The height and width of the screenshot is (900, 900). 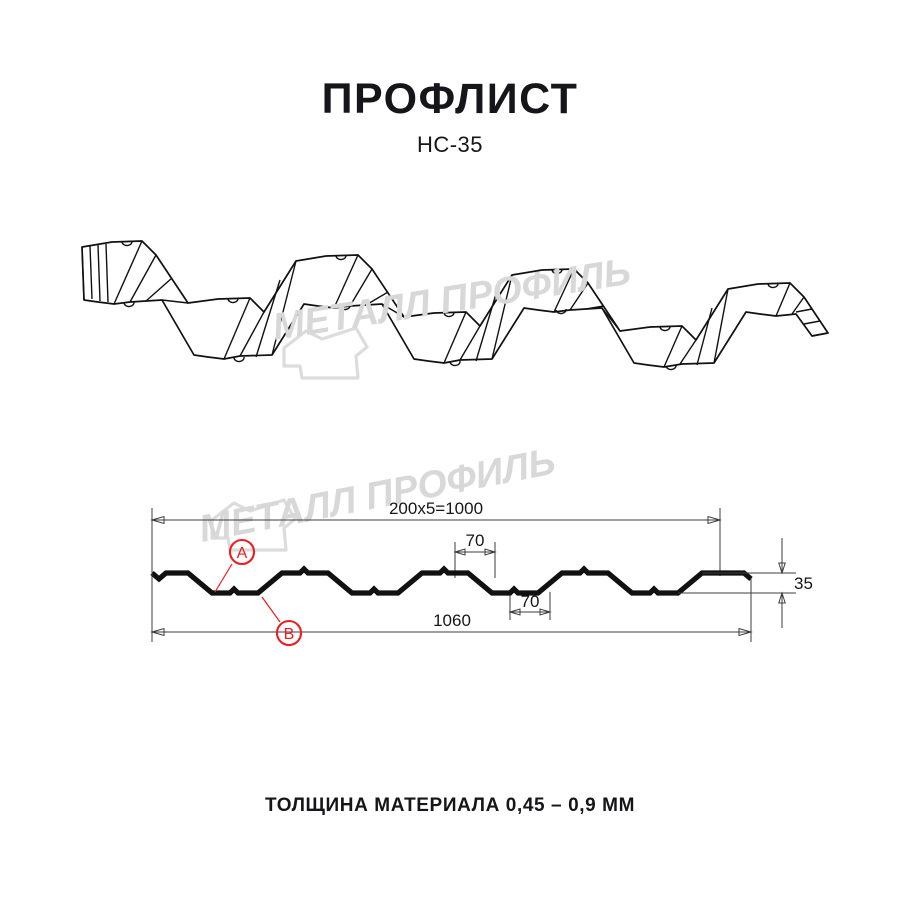 What do you see at coordinates (803, 583) in the screenshot?
I see `dimension-height-label: 35` at bounding box center [803, 583].